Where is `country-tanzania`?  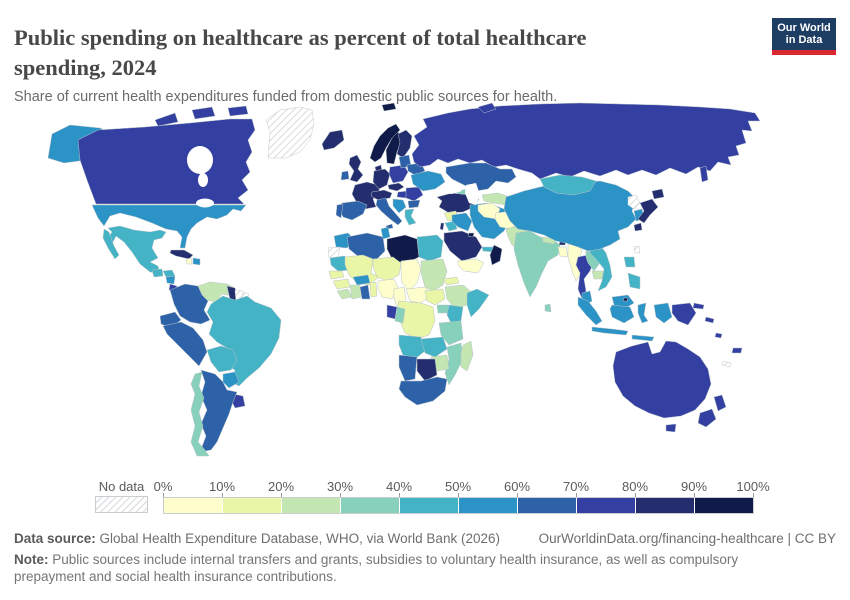
country-tanzania is located at coordinates (451, 333).